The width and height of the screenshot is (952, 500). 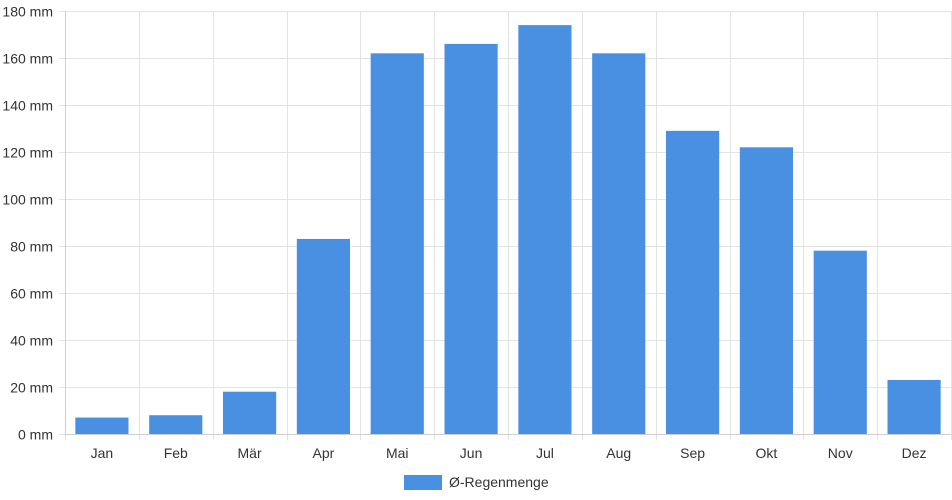 What do you see at coordinates (397, 244) in the screenshot?
I see `bar-mai` at bounding box center [397, 244].